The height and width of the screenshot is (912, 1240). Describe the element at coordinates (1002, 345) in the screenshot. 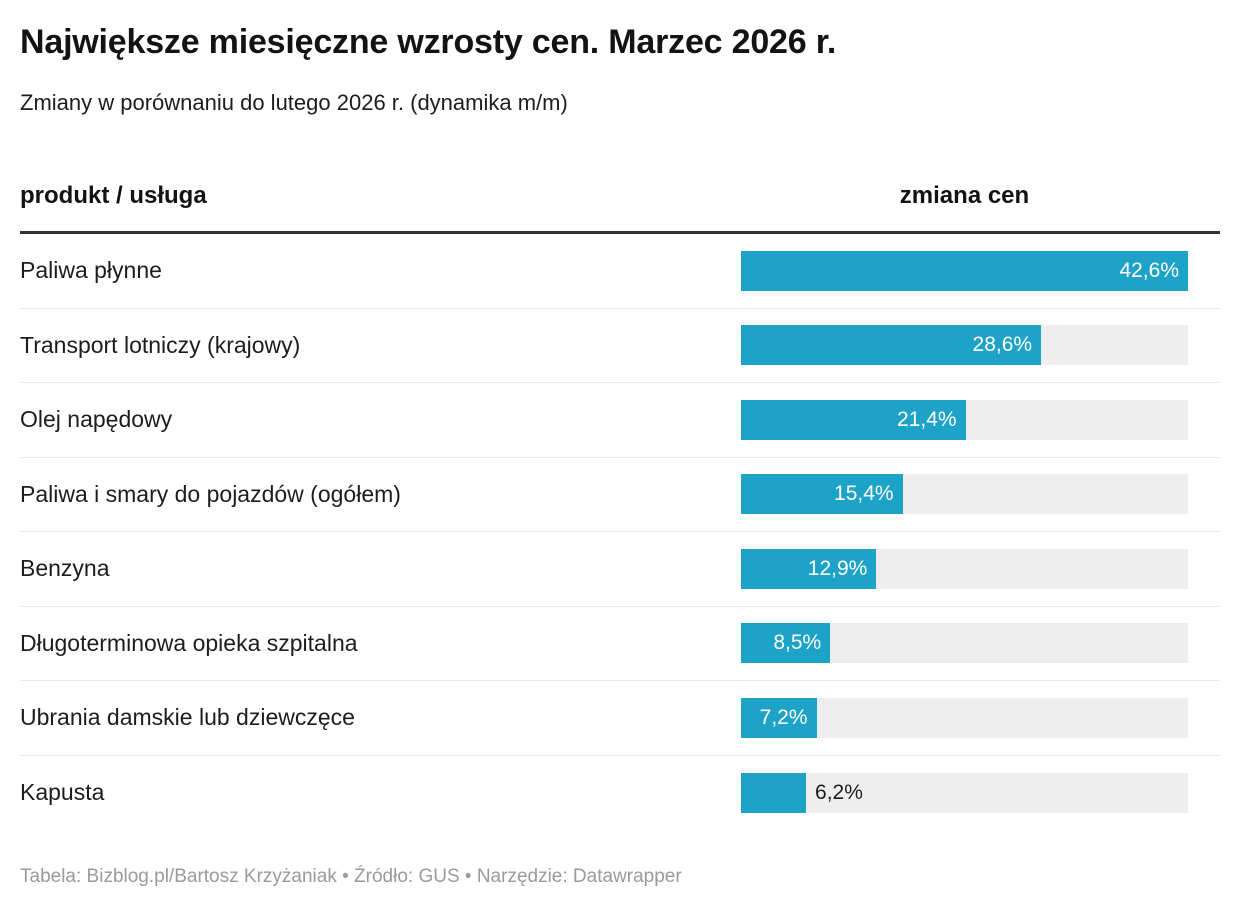

I see `bar-value-inside: 28,6%` at that location.